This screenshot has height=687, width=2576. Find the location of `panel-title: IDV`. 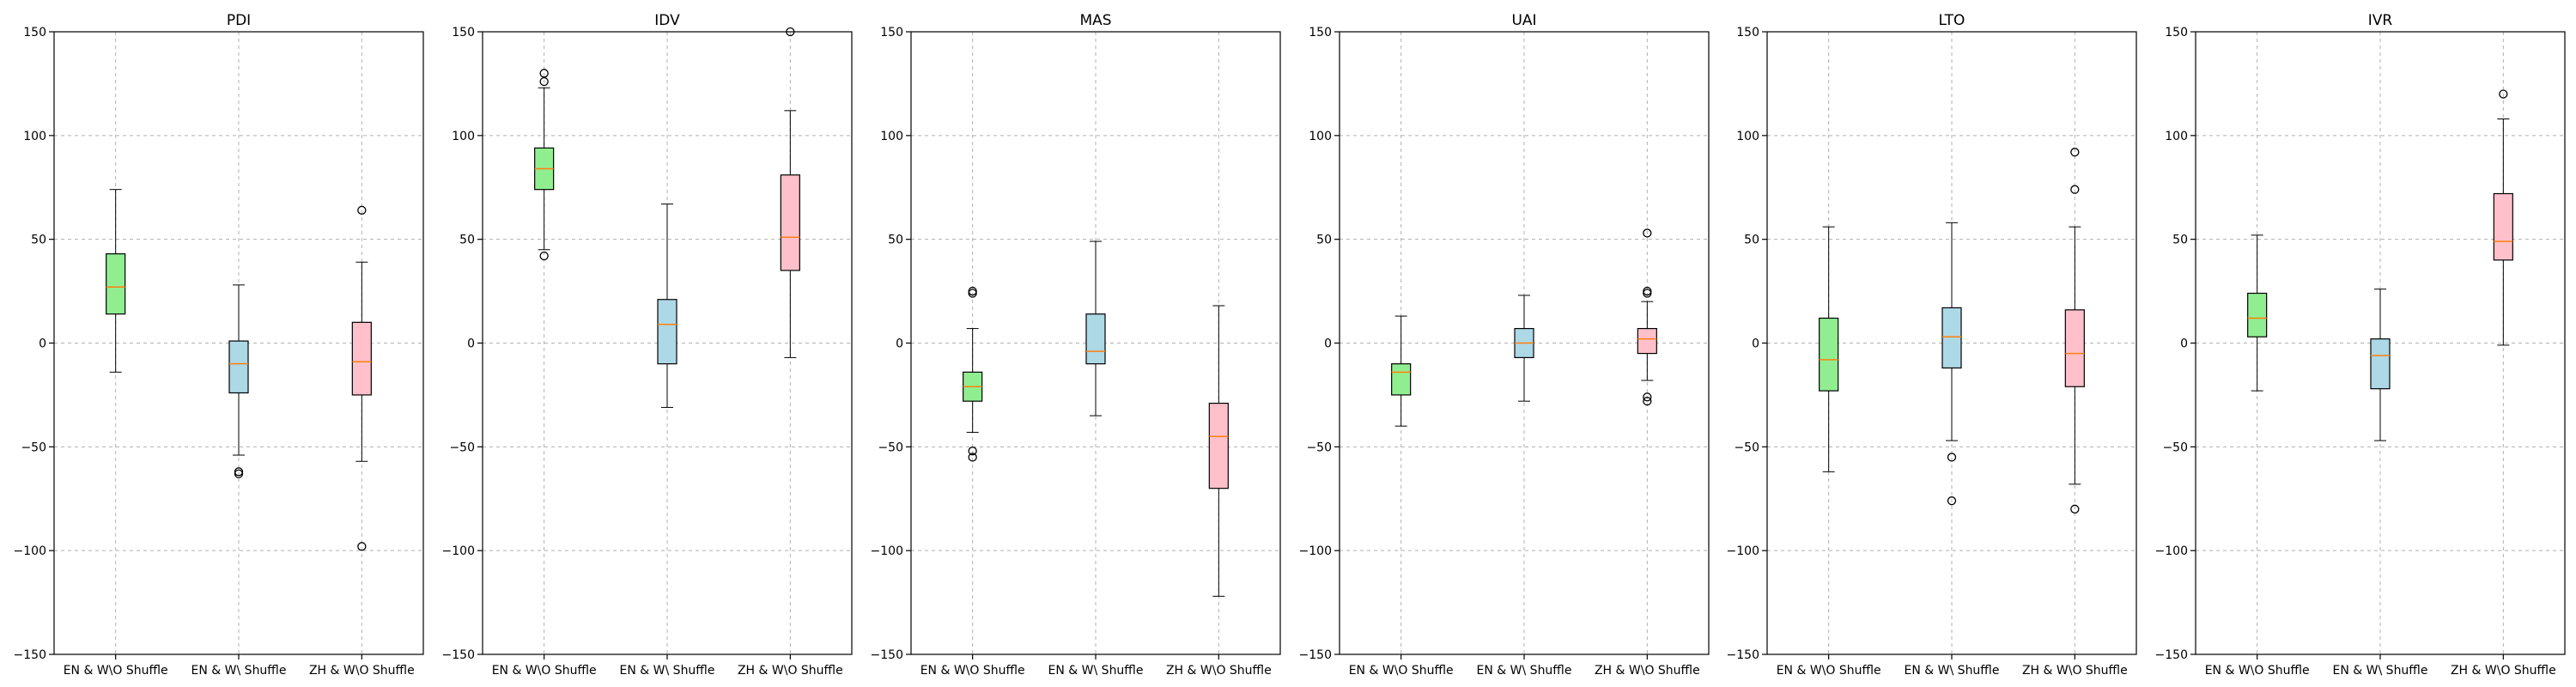

panel-title: IDV is located at coordinates (667, 20).